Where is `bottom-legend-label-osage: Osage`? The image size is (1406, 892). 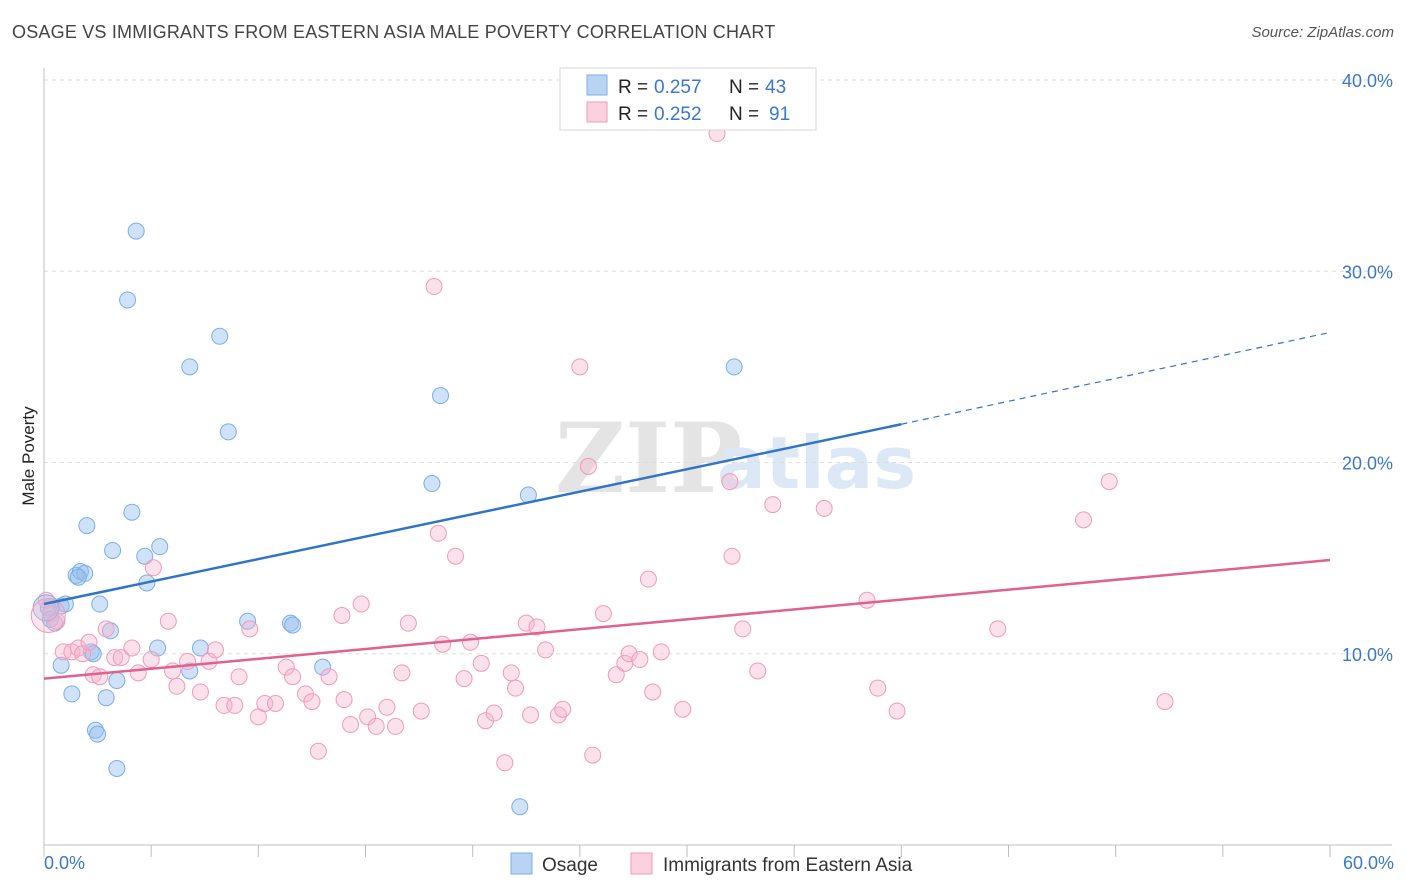
bottom-legend-label-osage: Osage is located at coordinates (570, 865).